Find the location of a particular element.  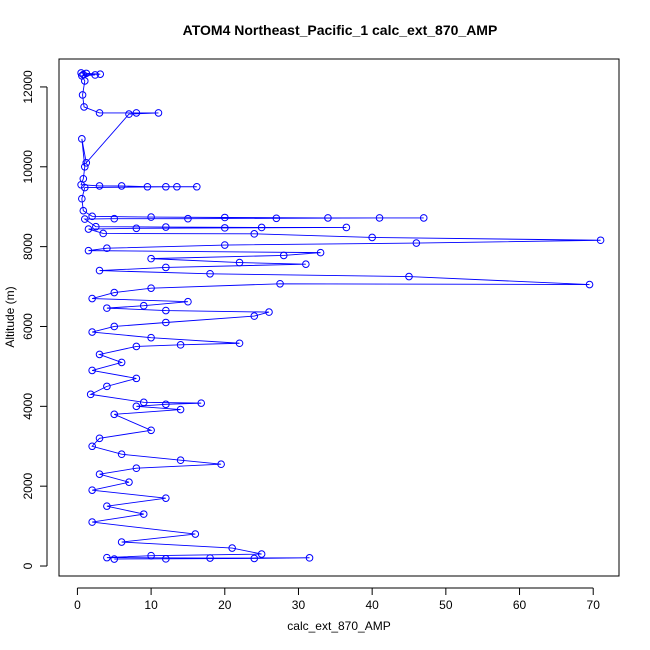

x-tick-label: 50 is located at coordinates (446, 605).